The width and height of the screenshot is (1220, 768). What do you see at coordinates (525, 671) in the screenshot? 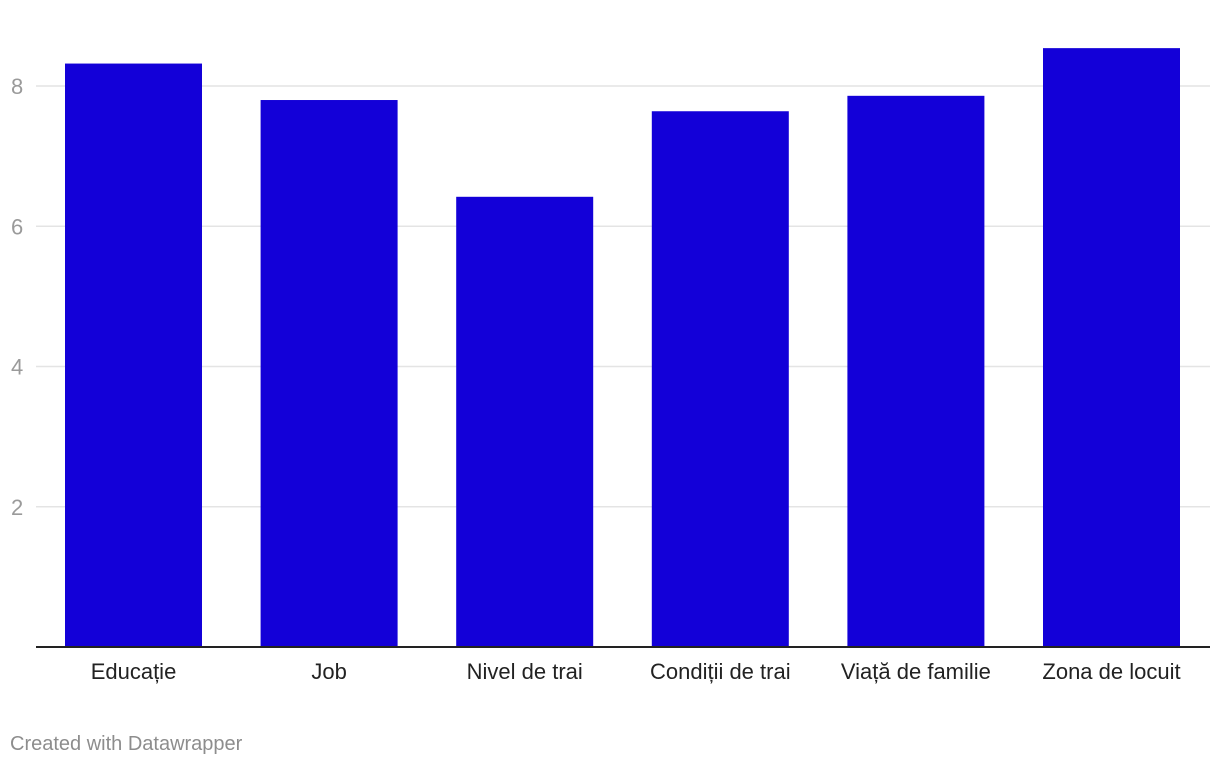
I see `x-tick-label: Nivel de trai` at bounding box center [525, 671].